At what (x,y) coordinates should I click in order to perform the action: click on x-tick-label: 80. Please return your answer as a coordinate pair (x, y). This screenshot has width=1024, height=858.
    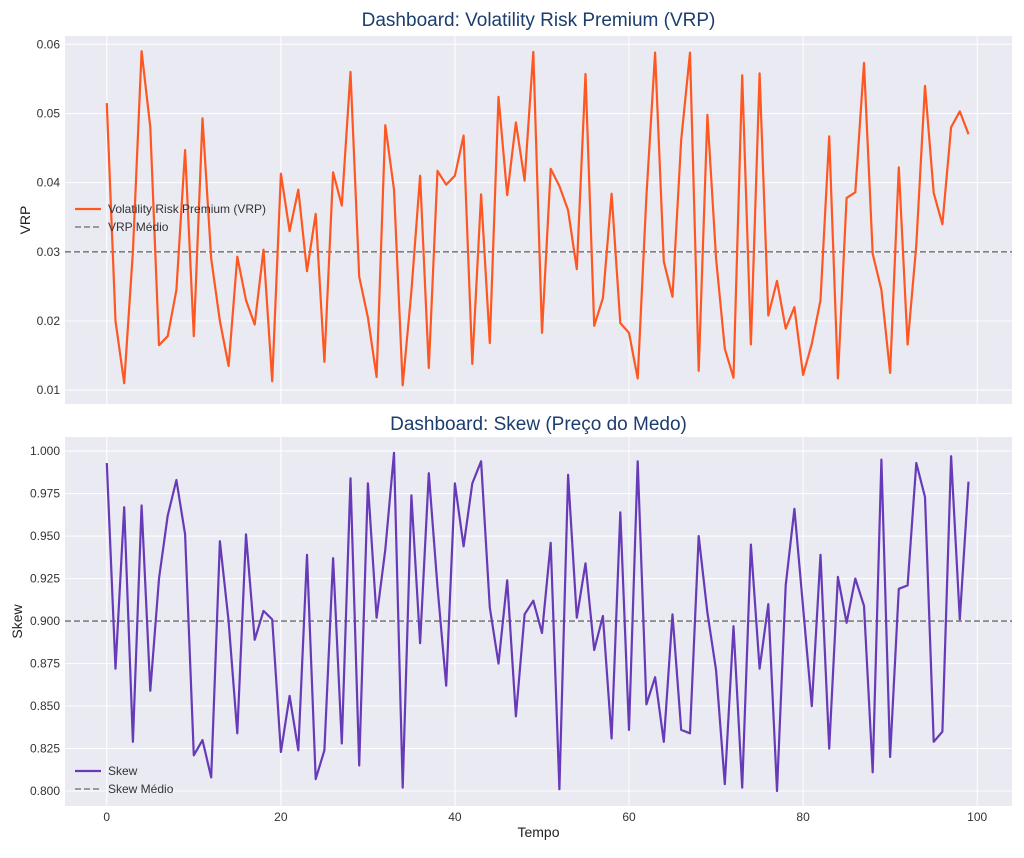
    Looking at the image, I should click on (803, 817).